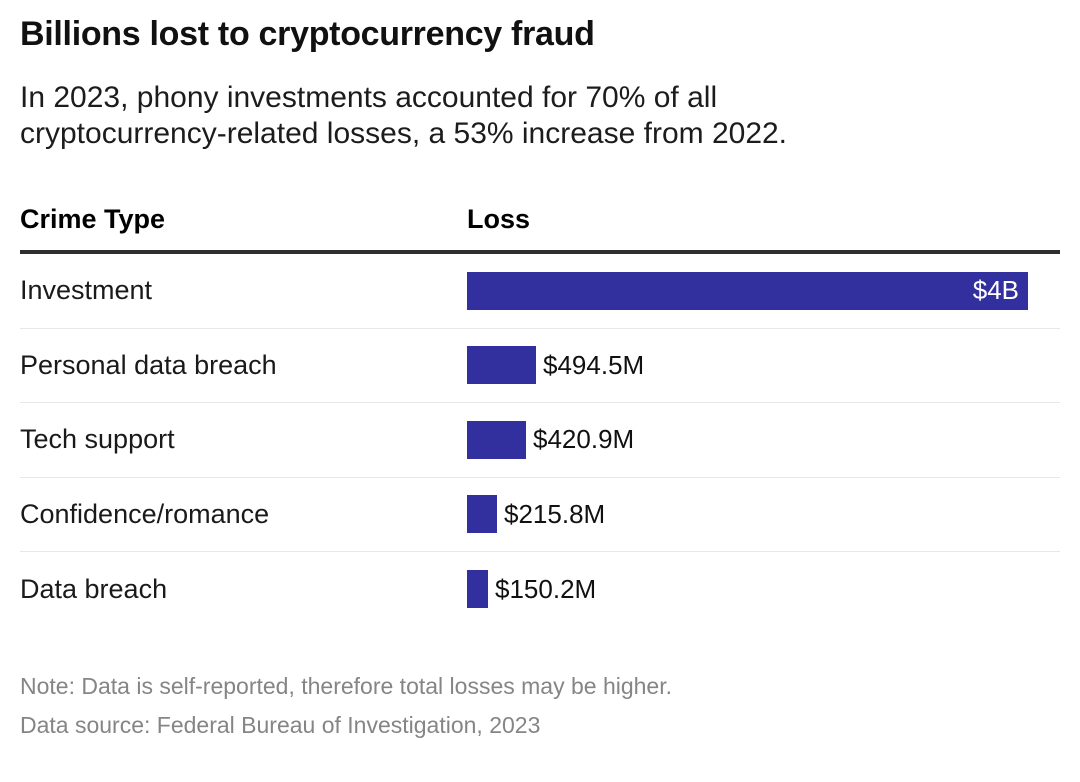 Image resolution: width=1080 pixels, height=782 pixels. Describe the element at coordinates (94, 588) in the screenshot. I see `crime-type-label: Data breach` at that location.